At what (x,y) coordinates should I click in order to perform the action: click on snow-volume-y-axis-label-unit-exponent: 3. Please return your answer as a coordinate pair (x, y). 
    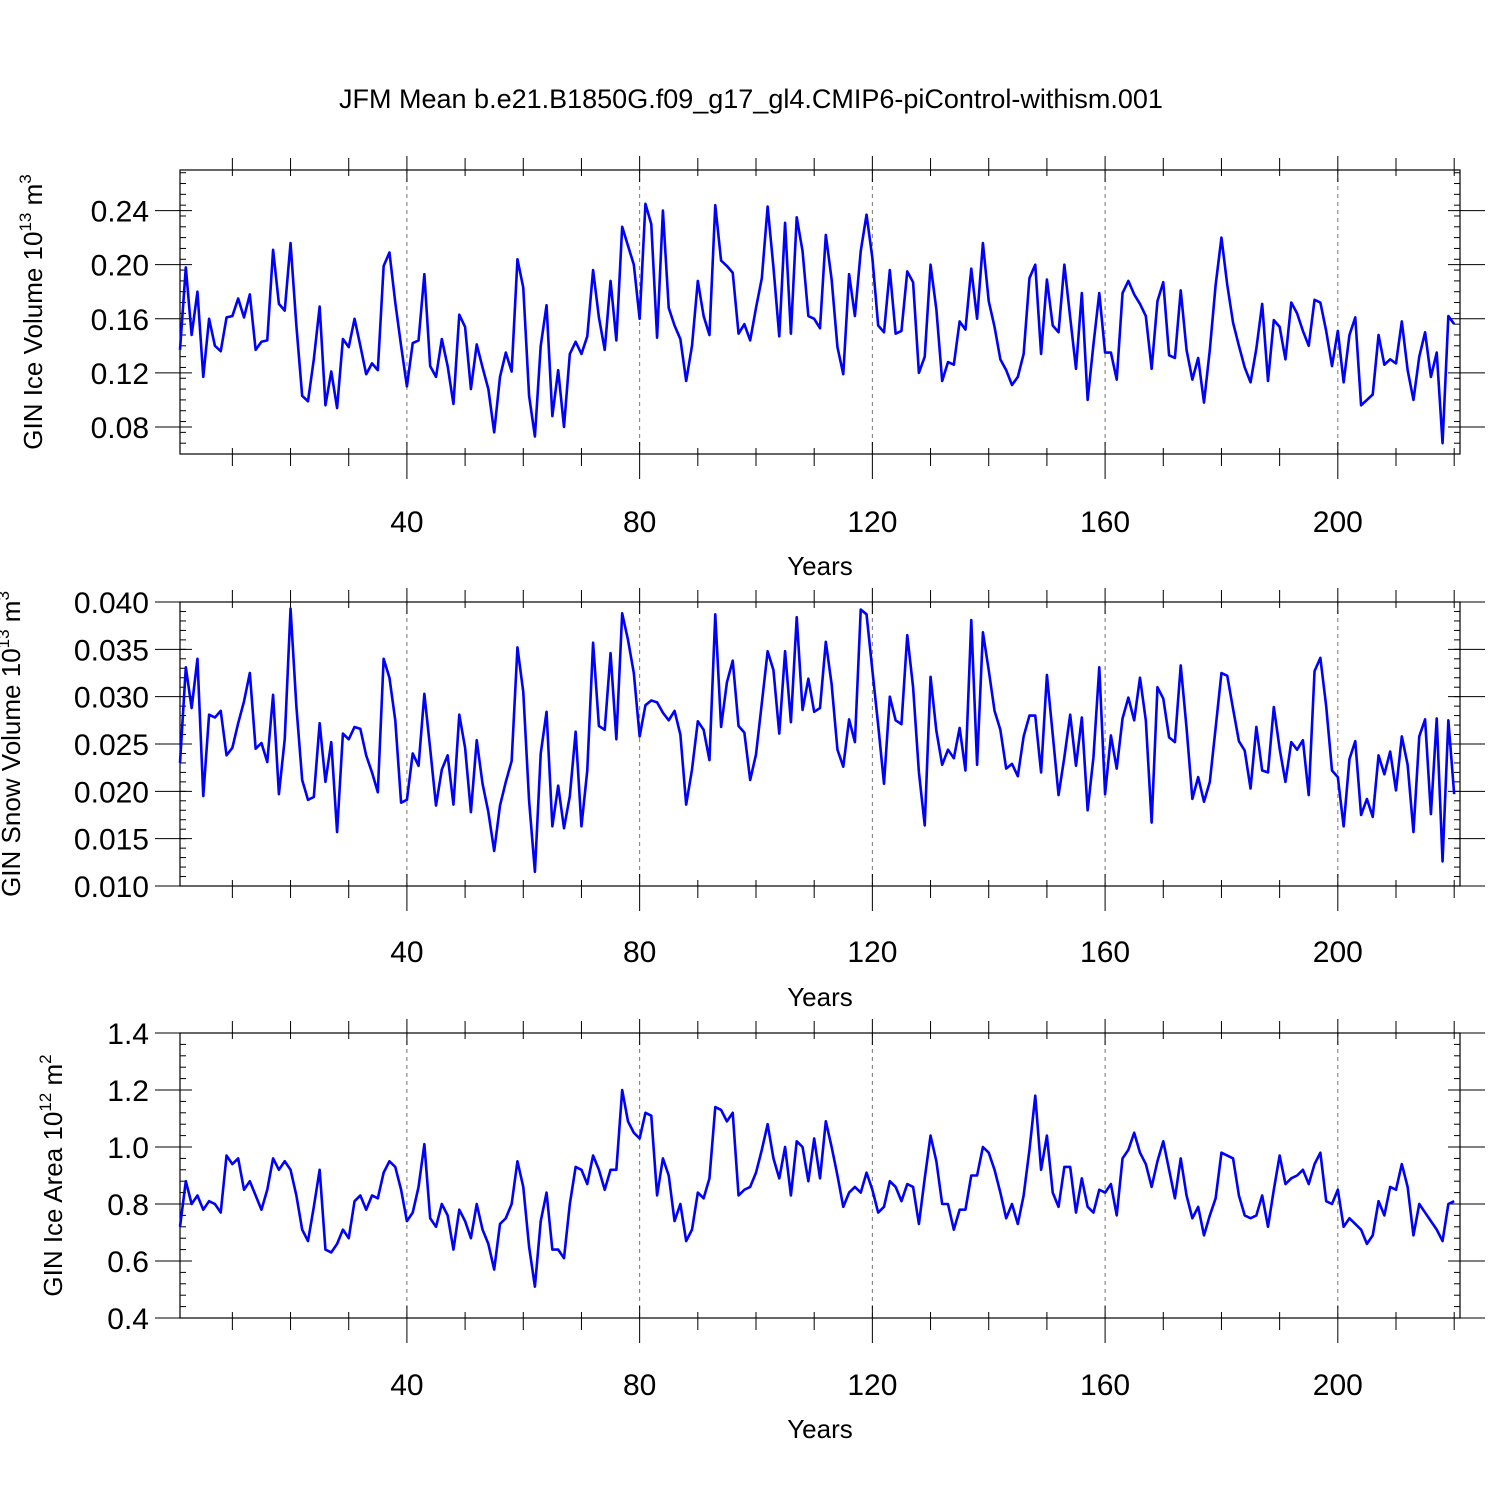
    Looking at the image, I should click on (6, 595).